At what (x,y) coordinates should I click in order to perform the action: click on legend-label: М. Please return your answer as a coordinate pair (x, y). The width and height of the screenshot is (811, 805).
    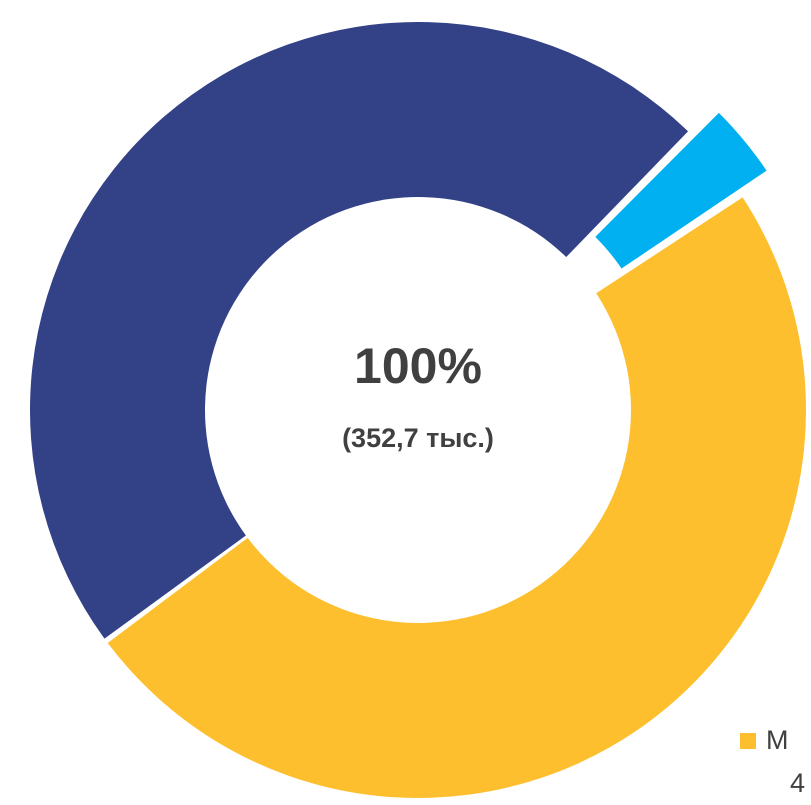
    Looking at the image, I should click on (777, 740).